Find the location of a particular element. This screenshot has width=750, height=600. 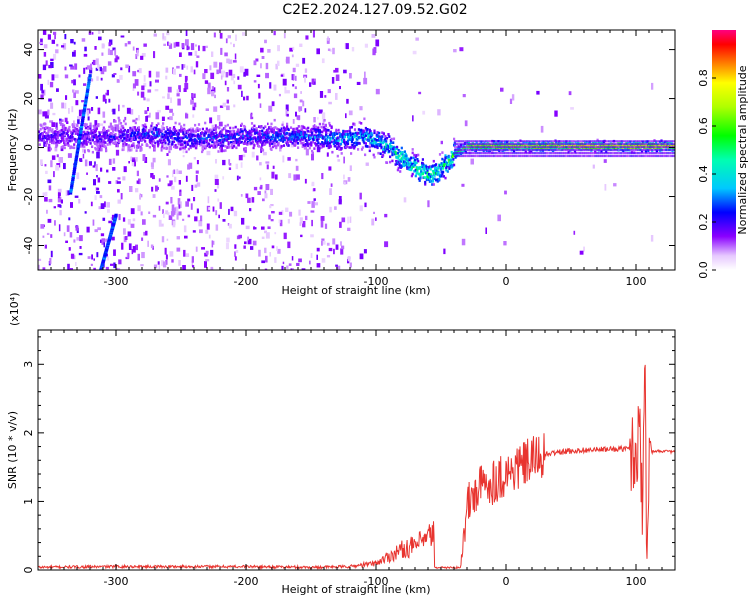

streak-cell is located at coordinates (77, 152).